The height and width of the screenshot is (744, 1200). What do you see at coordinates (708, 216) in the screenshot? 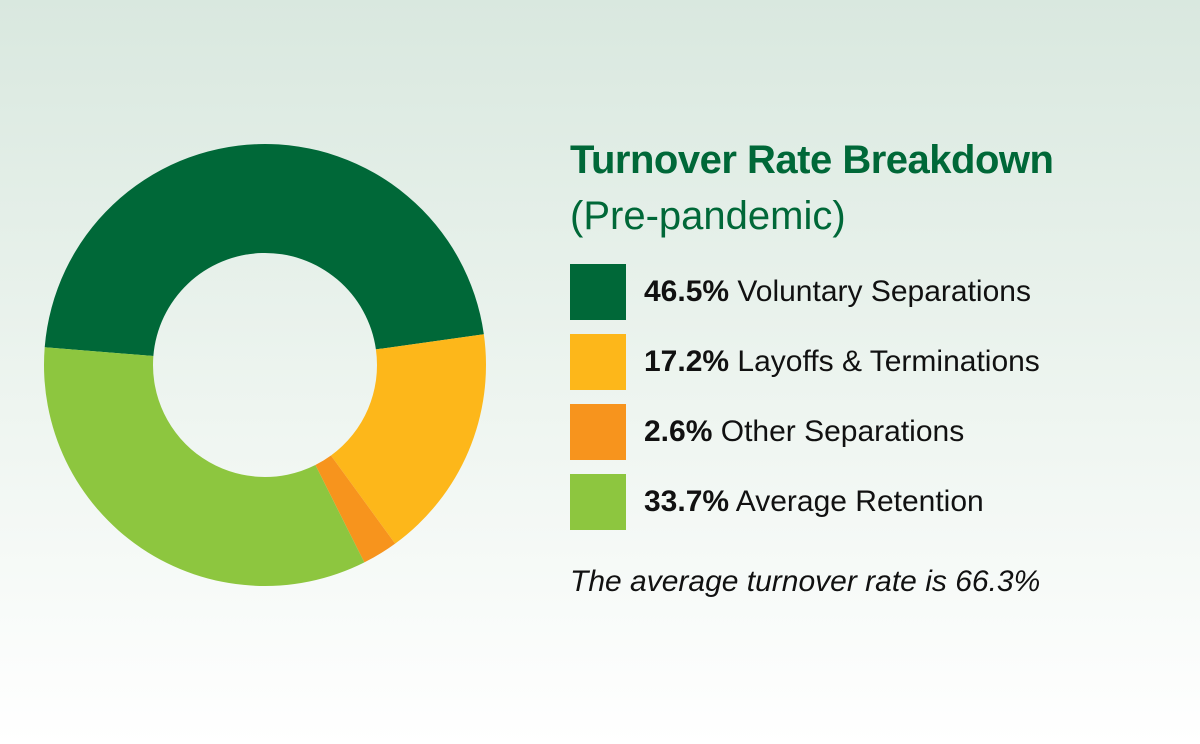
I see `chart-subtitle: (Pre-pandemic)` at bounding box center [708, 216].